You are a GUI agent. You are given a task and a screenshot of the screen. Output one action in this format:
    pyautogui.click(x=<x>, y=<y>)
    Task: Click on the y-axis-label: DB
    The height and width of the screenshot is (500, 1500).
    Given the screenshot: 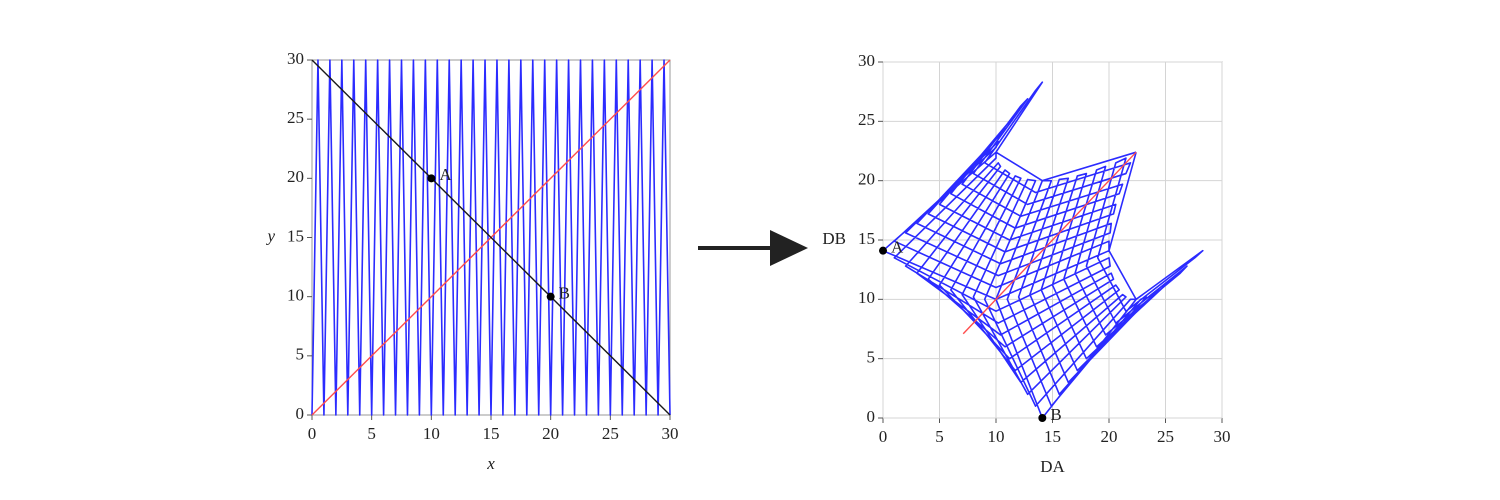 What is the action you would take?
    pyautogui.click(x=834, y=238)
    